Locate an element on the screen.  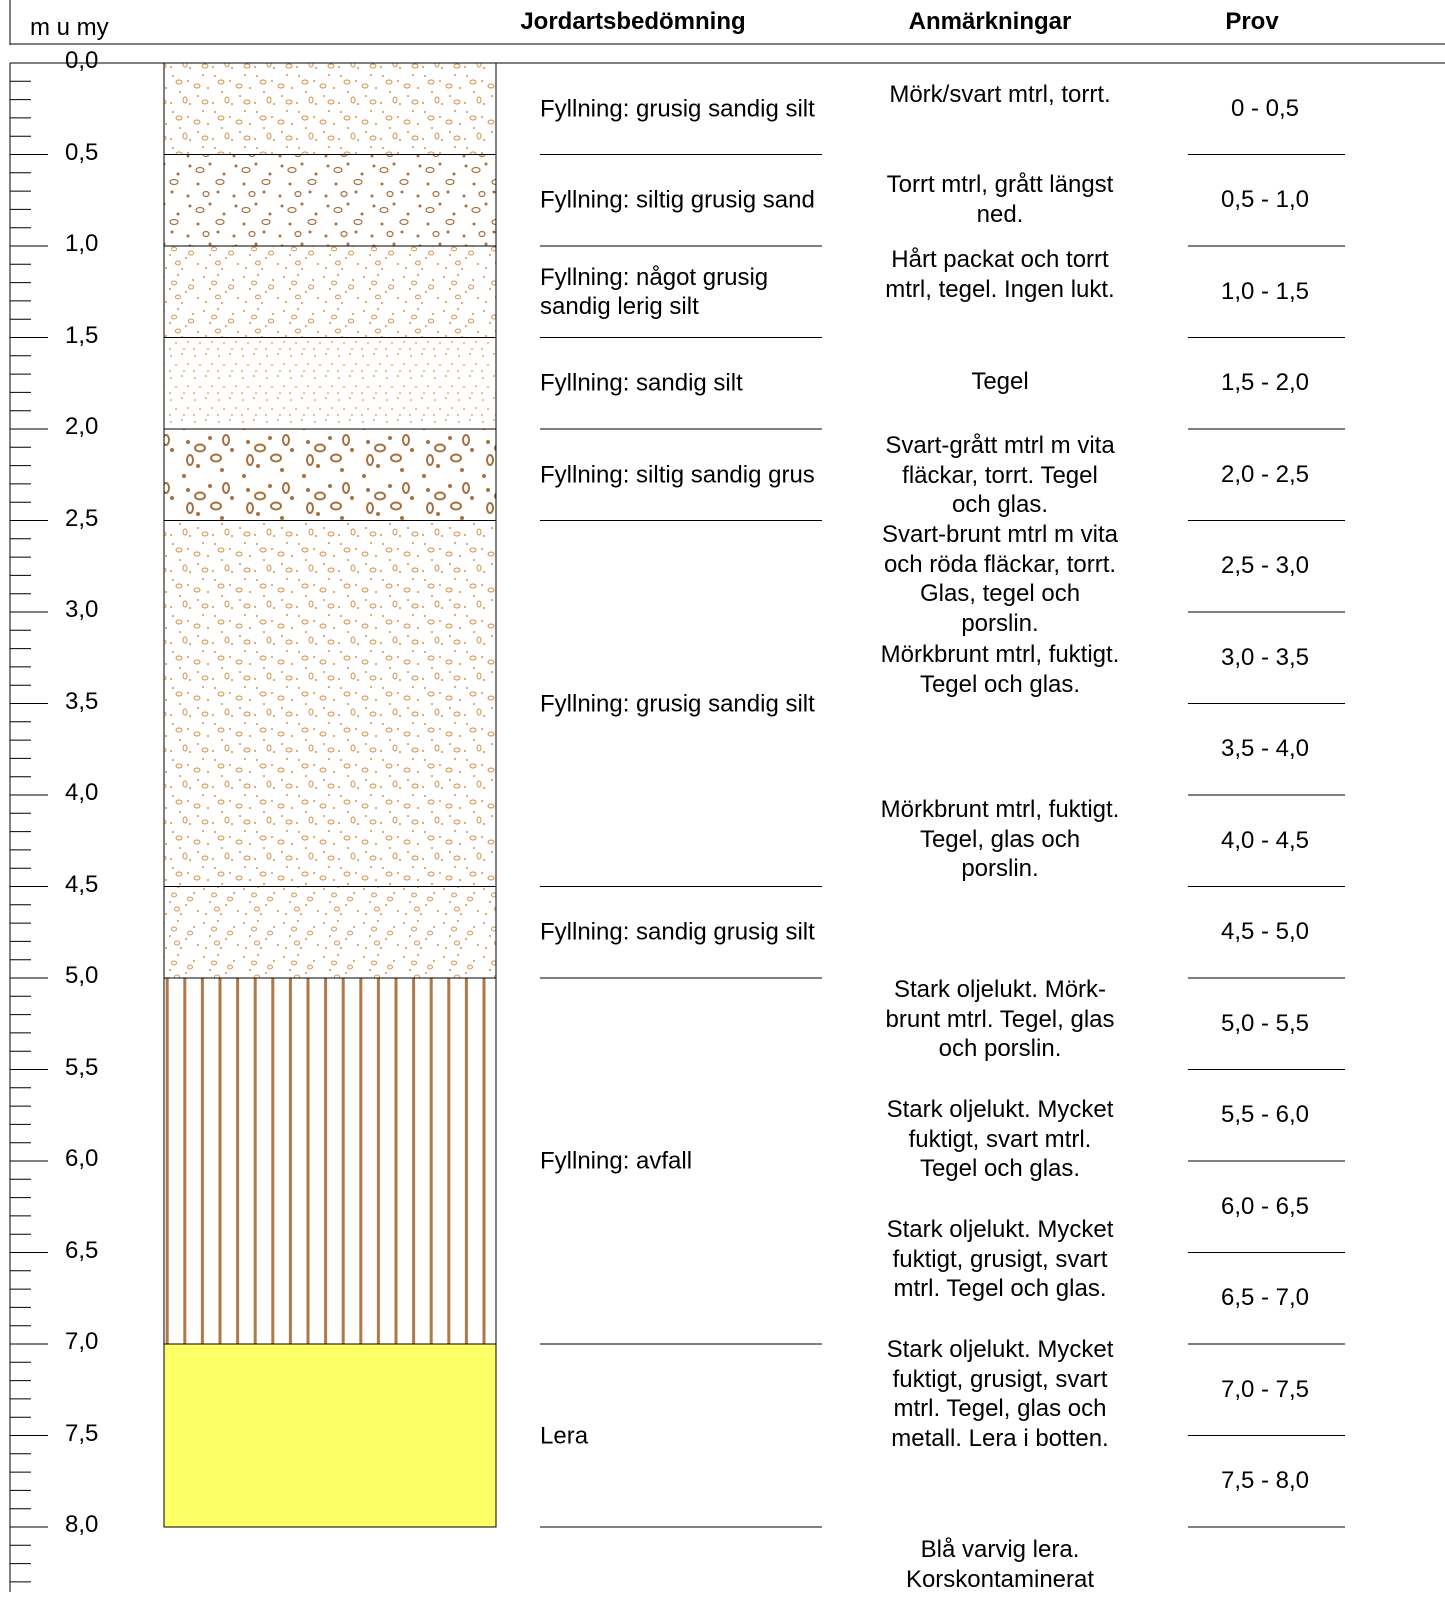
sample-interval: 6,5 - 7,0 is located at coordinates (1265, 1298).